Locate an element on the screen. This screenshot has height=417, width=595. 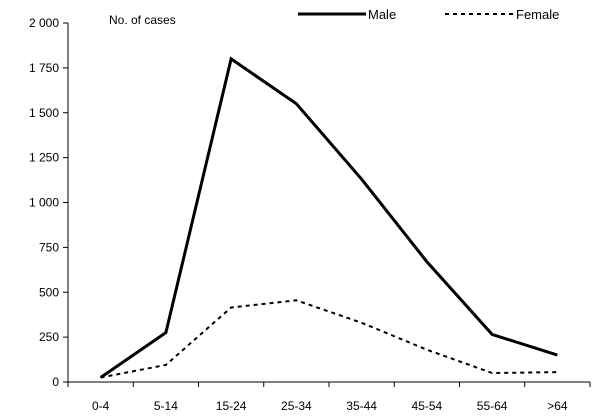
x-tick-label: 35-44 is located at coordinates (361, 406).